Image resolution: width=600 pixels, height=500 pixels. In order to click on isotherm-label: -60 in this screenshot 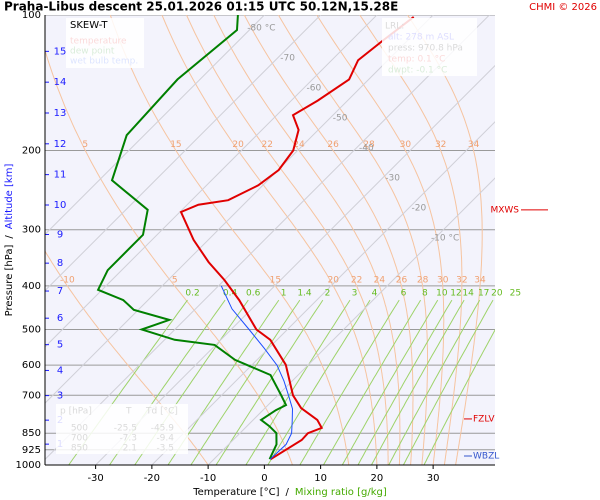, I will do `click(314, 89)`.